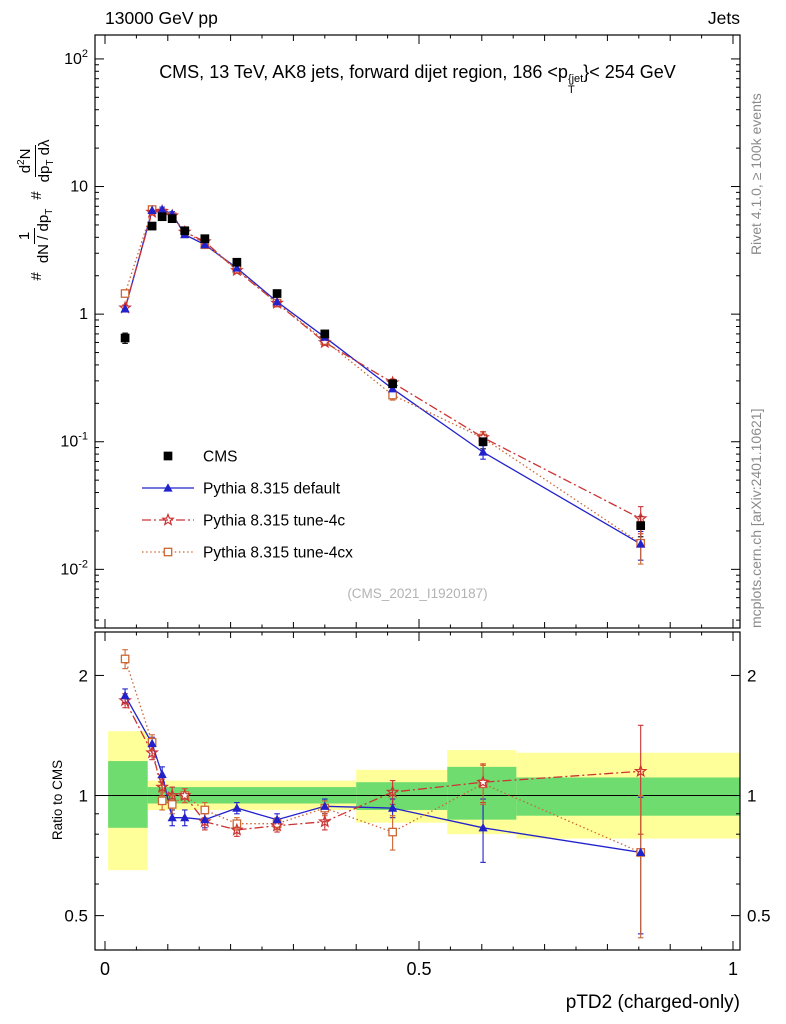  I want to click on plot-title-supsub: {jet T, so click(575, 85).